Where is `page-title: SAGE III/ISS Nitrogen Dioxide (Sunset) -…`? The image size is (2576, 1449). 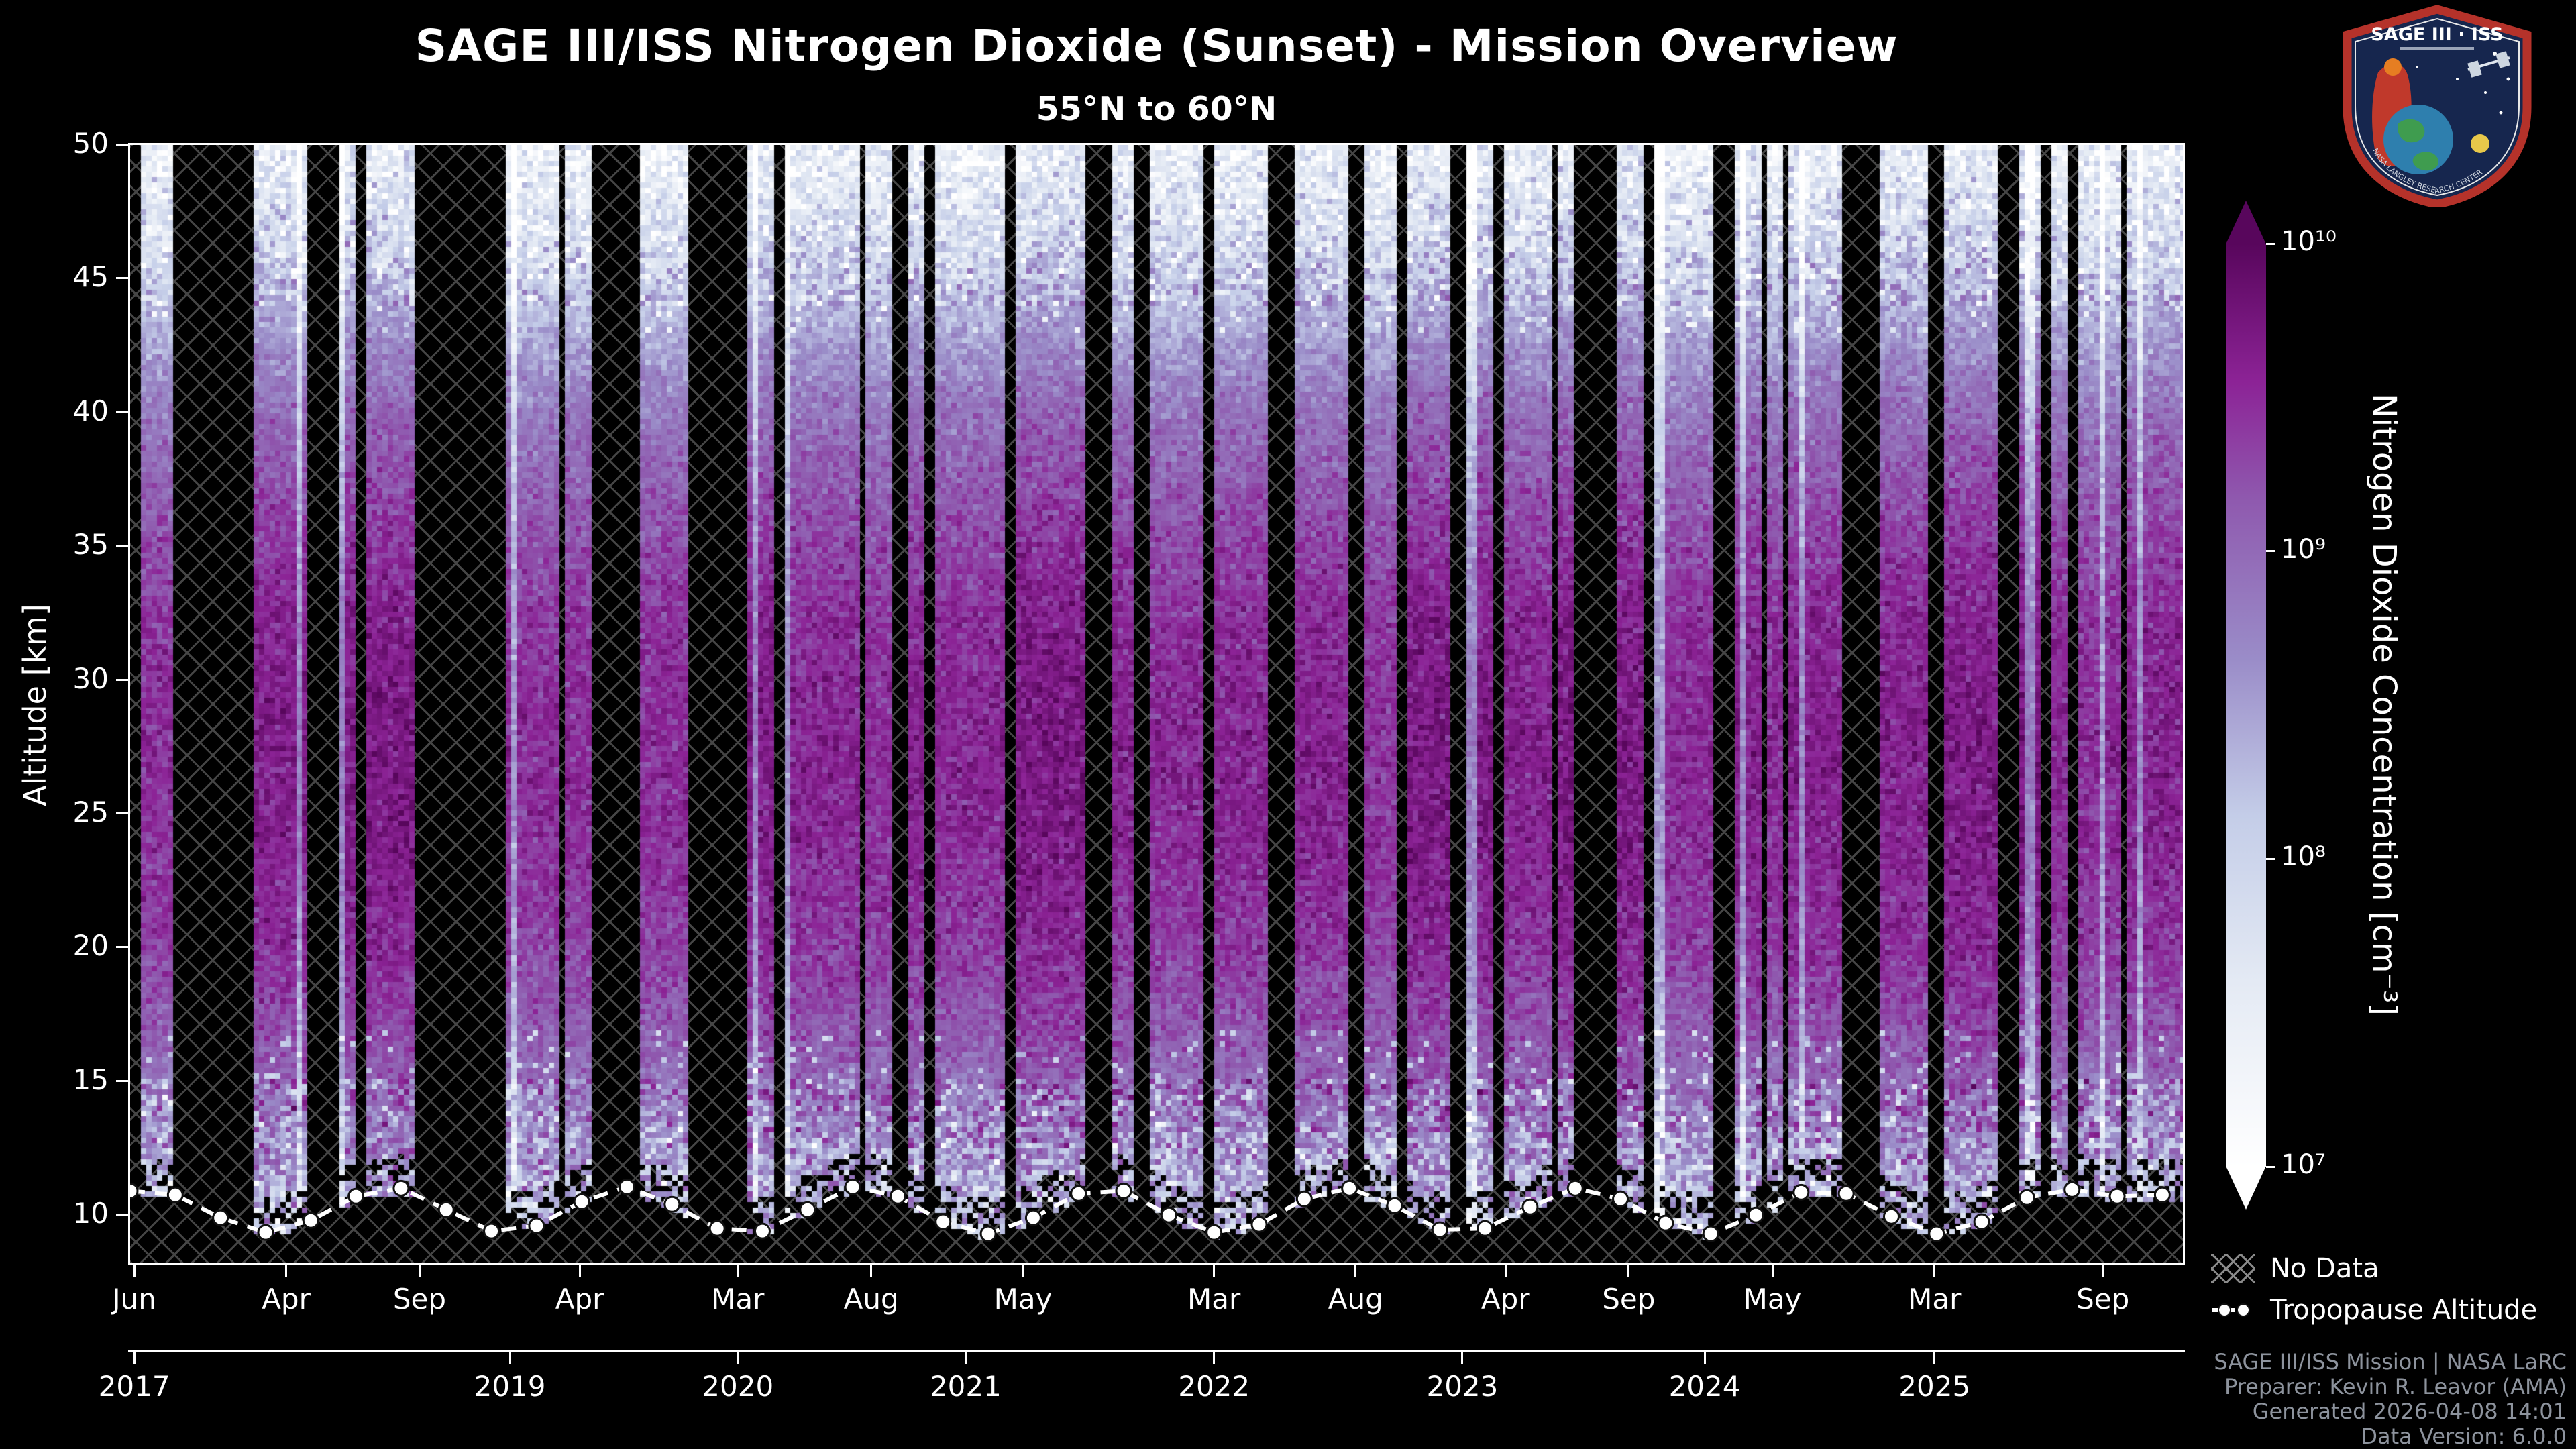 page-title: SAGE III/ISS Nitrogen Dioxide (Sunset) -… is located at coordinates (1156, 46).